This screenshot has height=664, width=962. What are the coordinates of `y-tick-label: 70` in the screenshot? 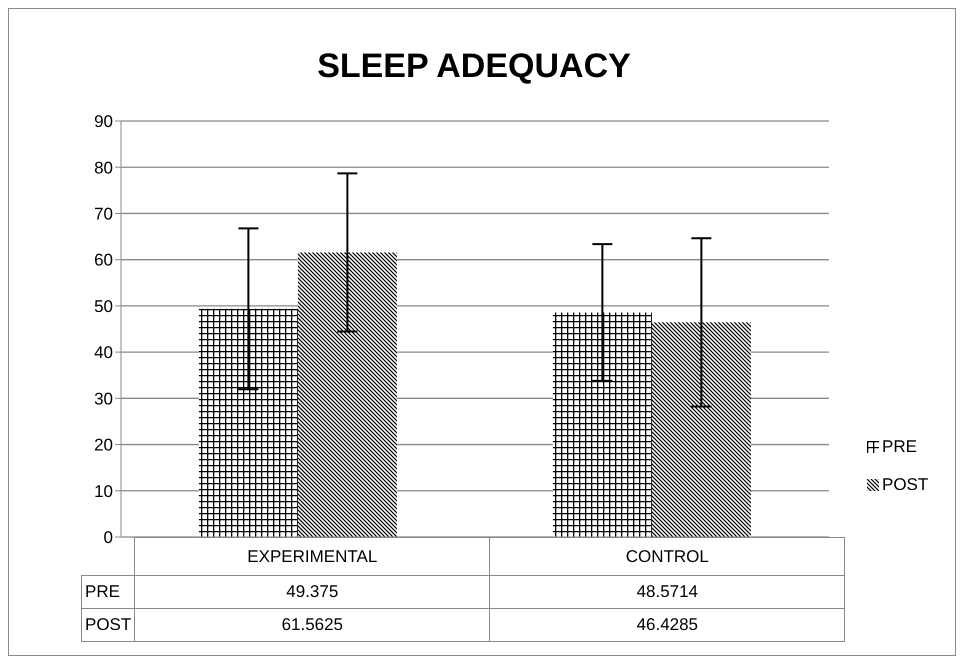 It's located at (103, 214).